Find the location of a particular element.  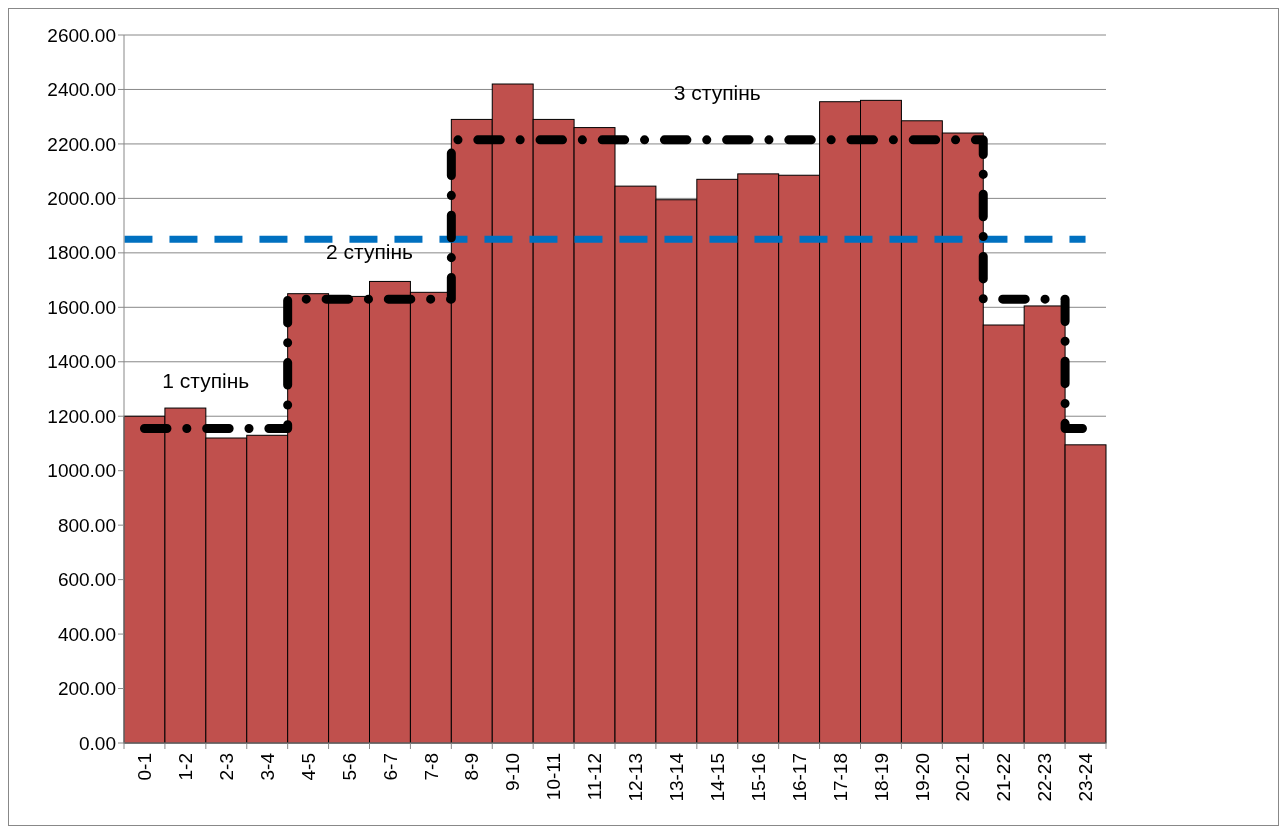

x-tick-label: 22-23 is located at coordinates (1045, 777).